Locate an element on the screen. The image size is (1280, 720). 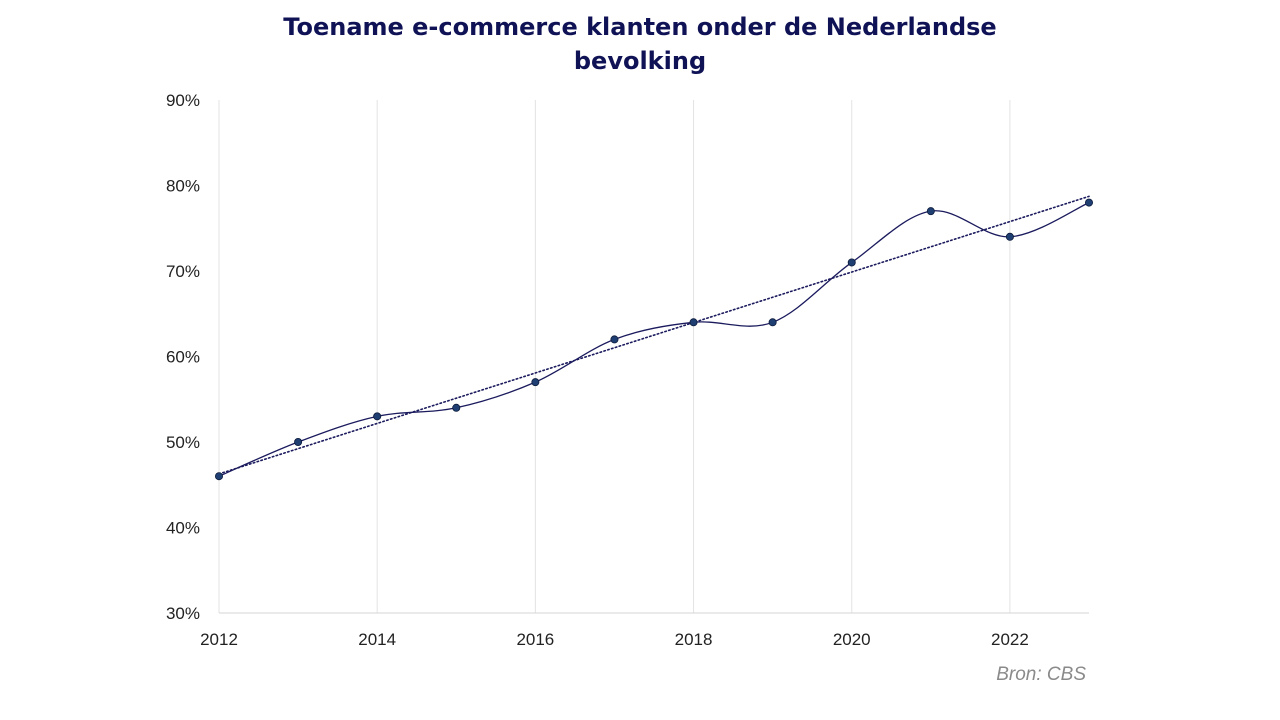
y-axis-ticks: 30% 40% 50% 60% 70% 80% 90% is located at coordinates (183, 357).